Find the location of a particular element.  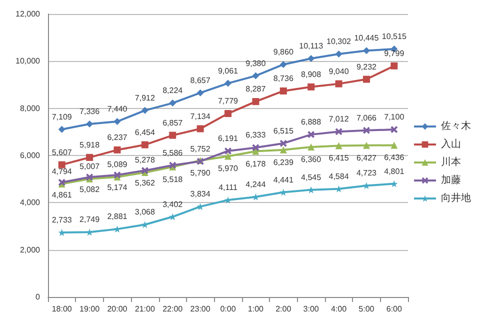

data-label: 3,834 is located at coordinates (200, 194).